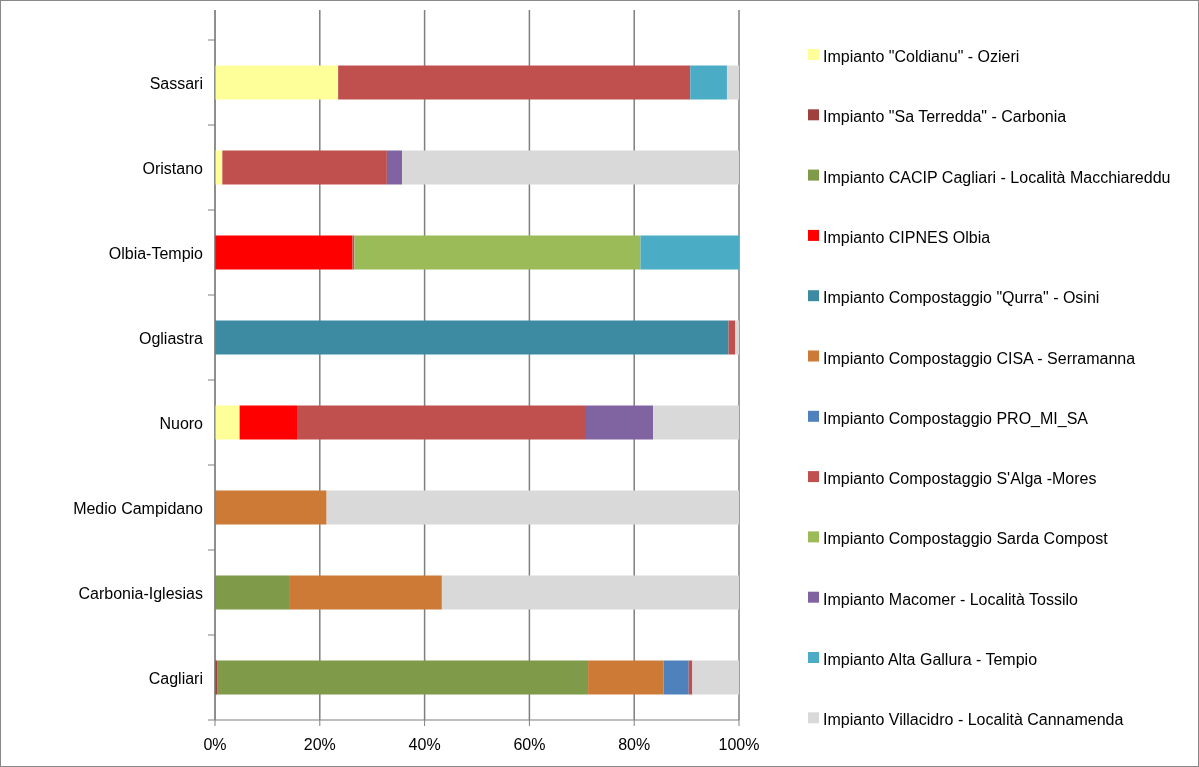  What do you see at coordinates (156, 253) in the screenshot?
I see `y-tick-label: Olbia-Tempio` at bounding box center [156, 253].